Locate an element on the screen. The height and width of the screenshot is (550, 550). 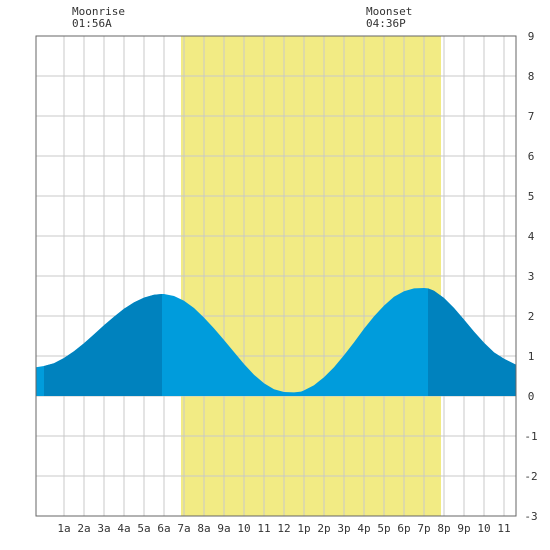
y-tick-label: 9 is located at coordinates (531, 36).